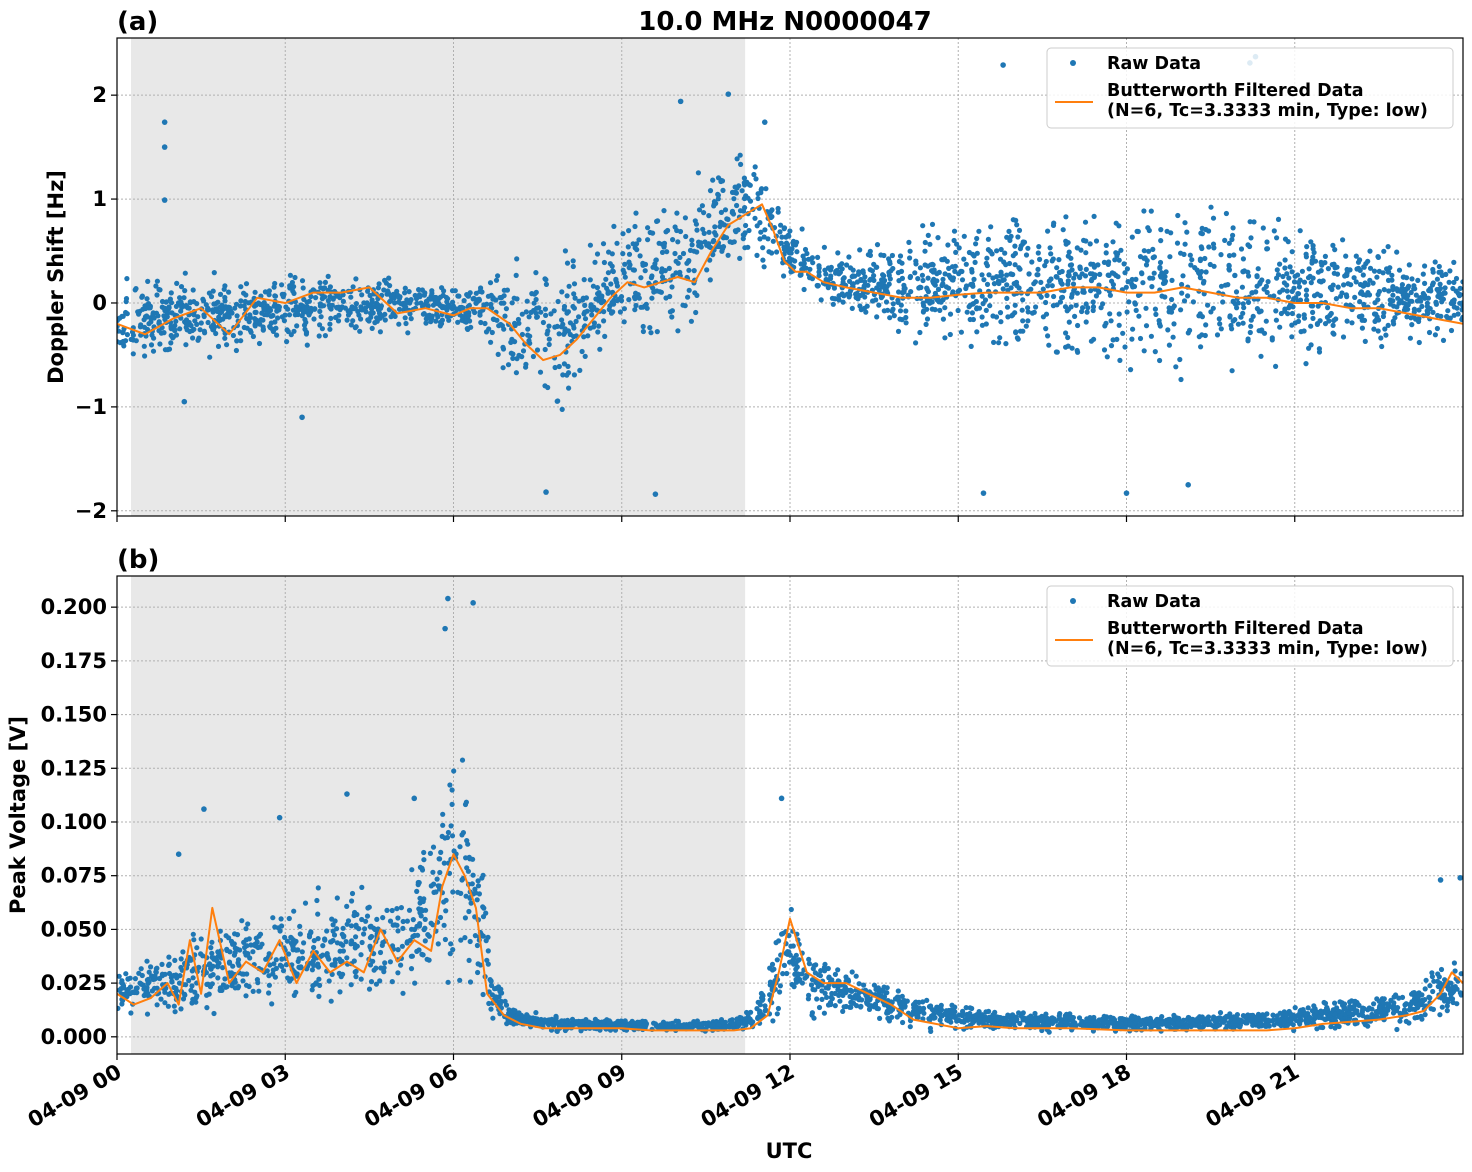 This screenshot has height=1172, width=1472. I want to click on panel-label: (a), so click(137, 22).